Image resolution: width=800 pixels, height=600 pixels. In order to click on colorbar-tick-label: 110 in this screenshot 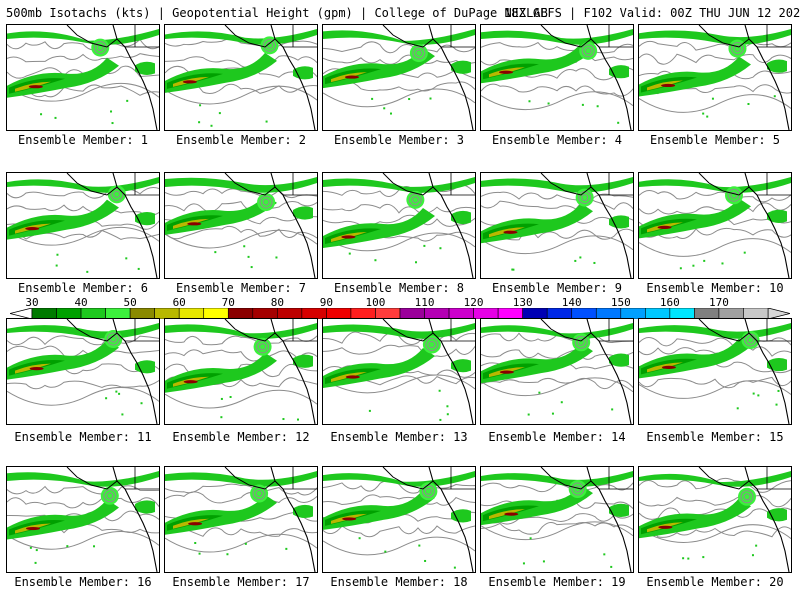, I will do `click(424, 302)`.